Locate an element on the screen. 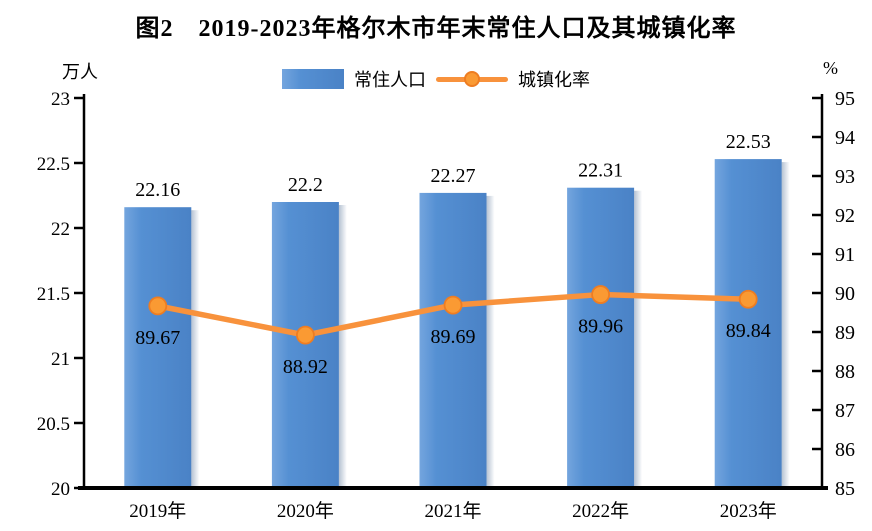 This screenshot has width=872, height=531. chart-legend: 常住人口 城镇化率 is located at coordinates (436, 79).